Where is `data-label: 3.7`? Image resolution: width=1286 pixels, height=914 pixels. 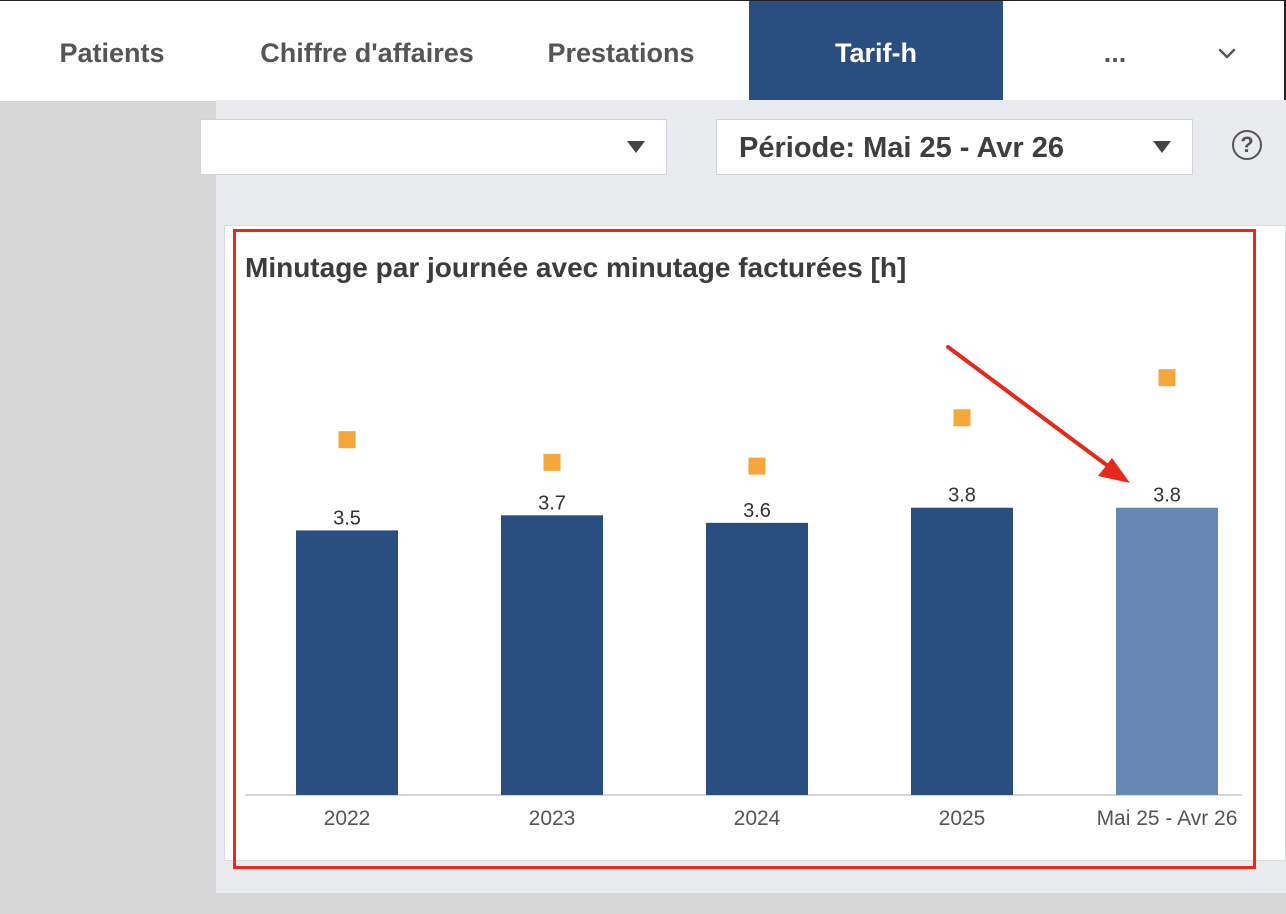
data-label: 3.7 is located at coordinates (552, 503).